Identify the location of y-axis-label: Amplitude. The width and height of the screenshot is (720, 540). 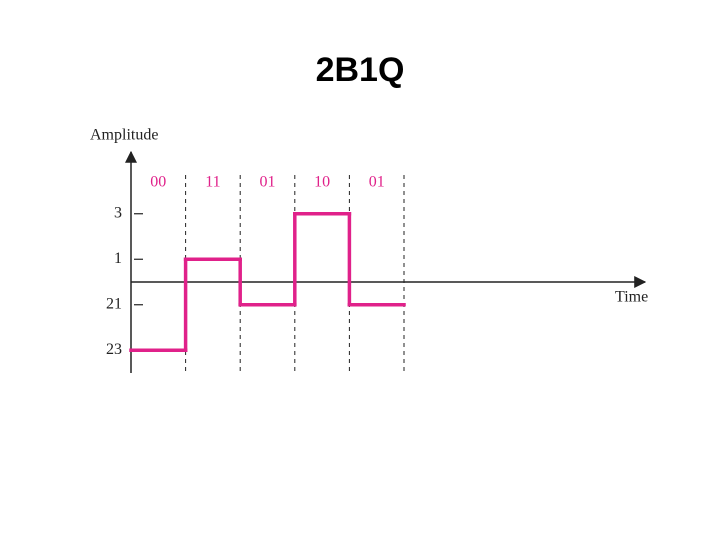
(124, 135).